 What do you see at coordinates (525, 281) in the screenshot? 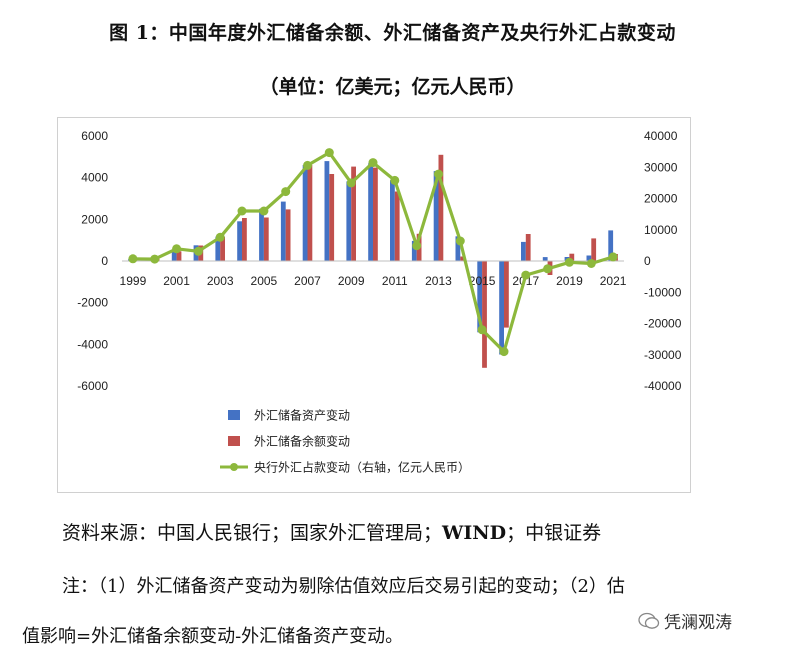
I see `x-tick-label: 2017` at bounding box center [525, 281].